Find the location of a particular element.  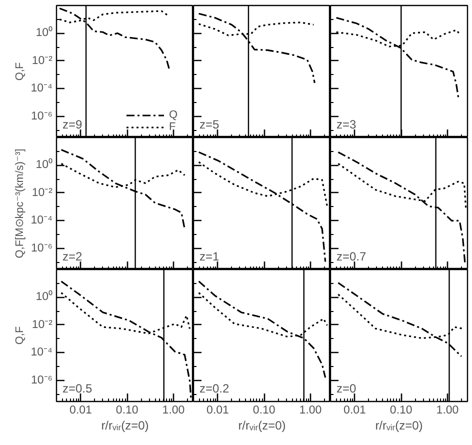

annotation: z=0 is located at coordinates (346, 389).